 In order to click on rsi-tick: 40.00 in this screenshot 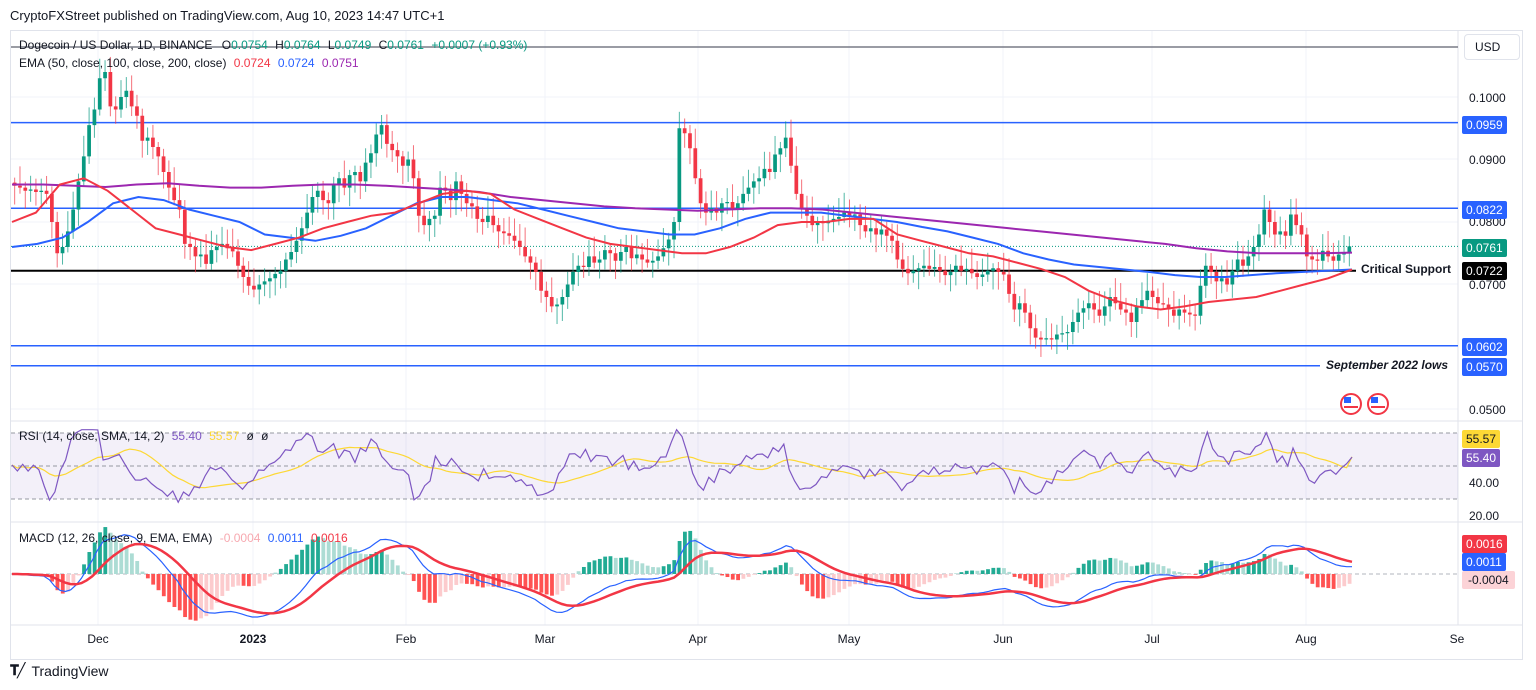, I will do `click(1484, 483)`.